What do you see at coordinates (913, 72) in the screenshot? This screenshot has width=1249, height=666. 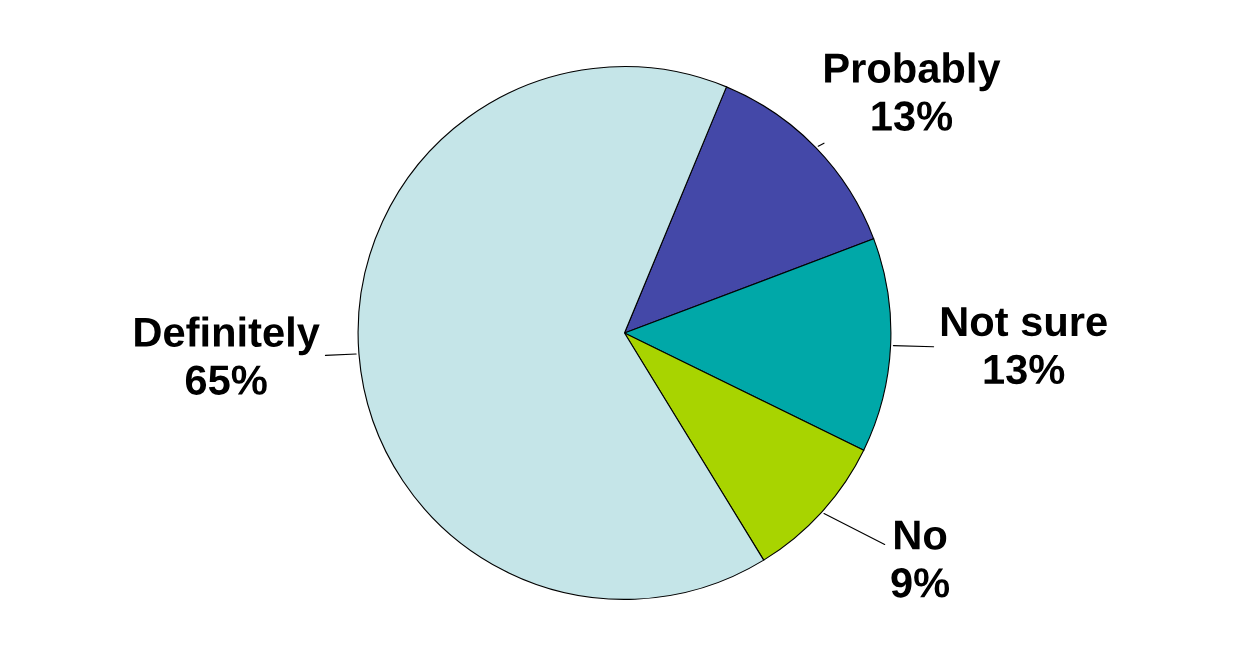 I see `slice-label: Probably` at bounding box center [913, 72].